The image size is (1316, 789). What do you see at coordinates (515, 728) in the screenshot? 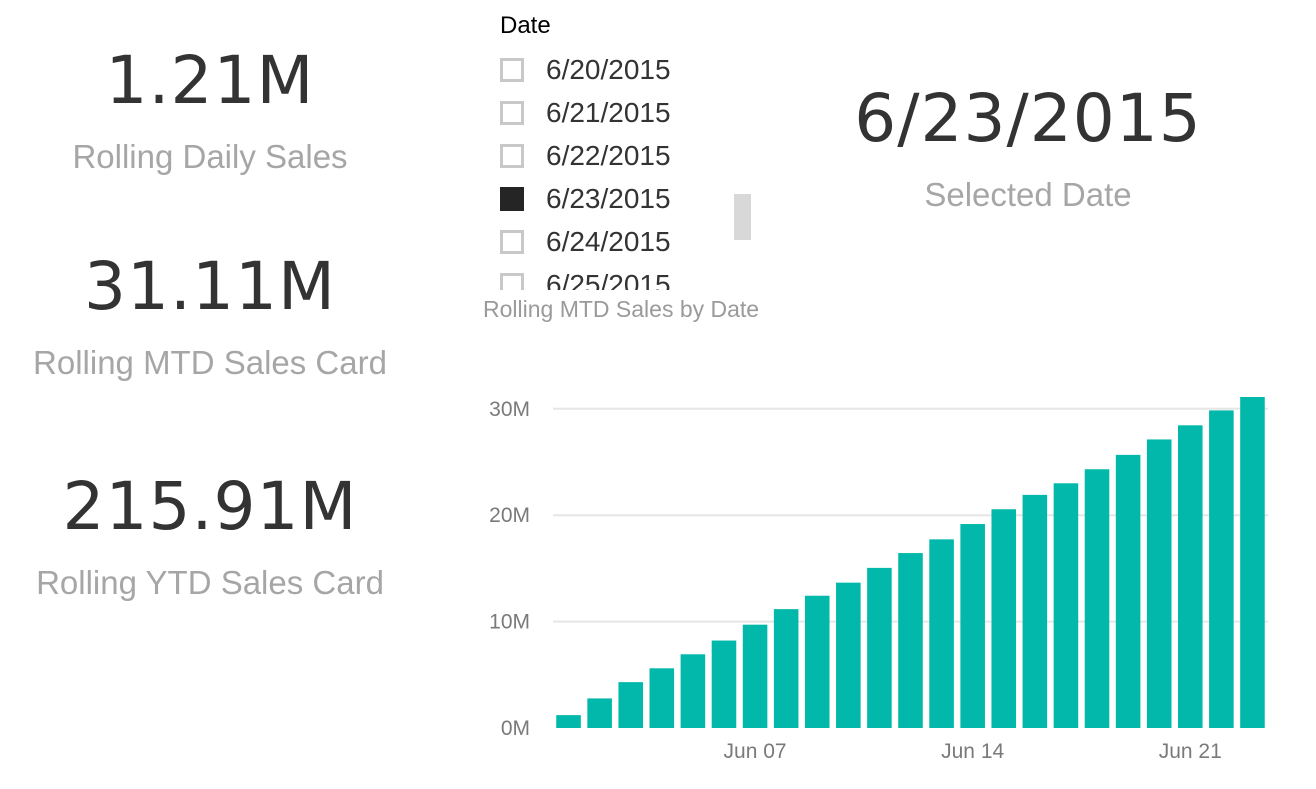
I see `y-tick-label: 0M` at bounding box center [515, 728].